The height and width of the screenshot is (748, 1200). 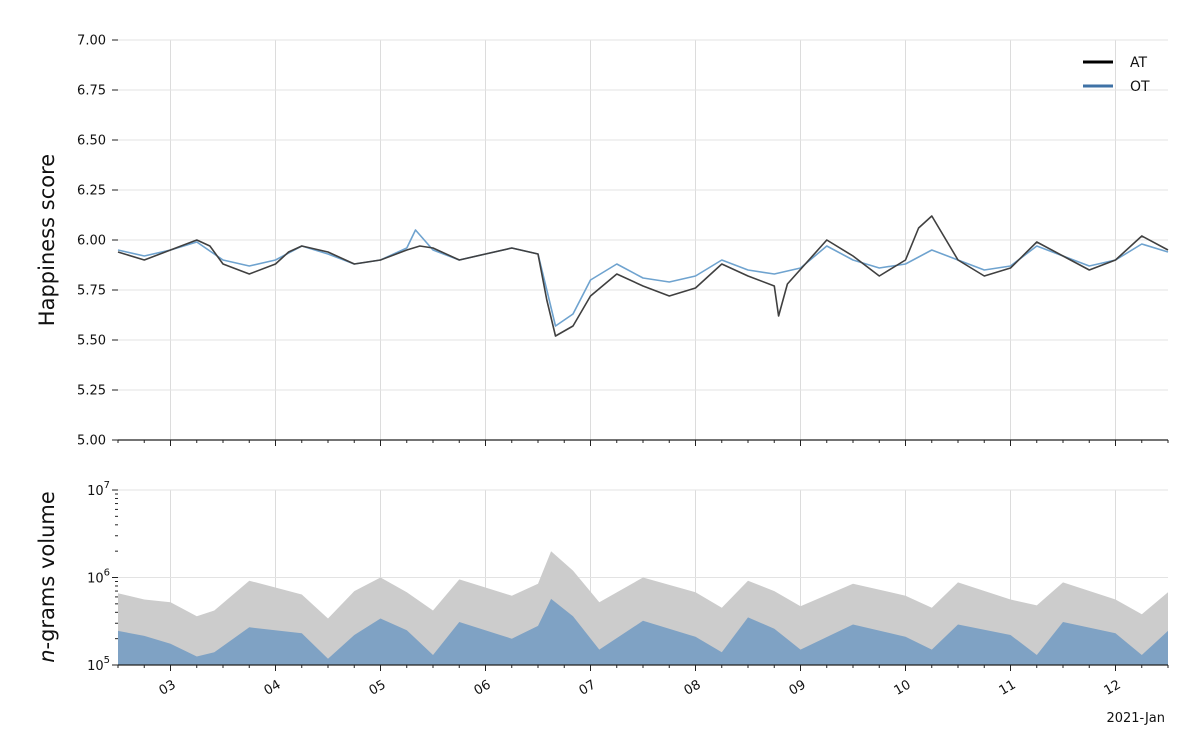 I want to click on x-axis-month-label: 2021-Jan, so click(x=1135, y=718).